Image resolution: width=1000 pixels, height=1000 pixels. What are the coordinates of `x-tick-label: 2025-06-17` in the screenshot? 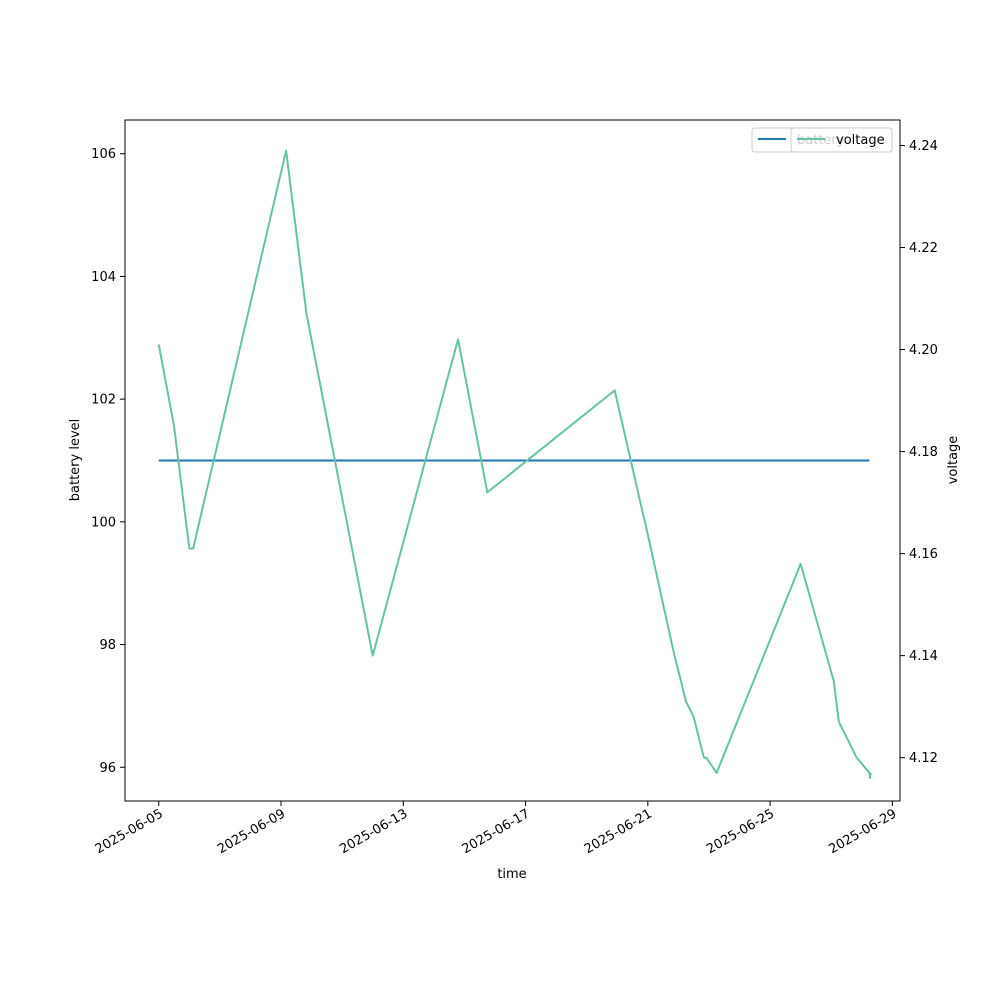 It's located at (496, 831).